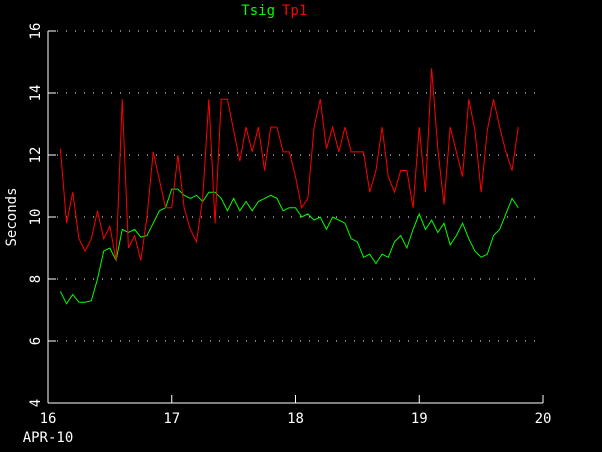 This screenshot has width=602, height=452. What do you see at coordinates (36, 31) in the screenshot?
I see `y-tick-label: 16` at bounding box center [36, 31].